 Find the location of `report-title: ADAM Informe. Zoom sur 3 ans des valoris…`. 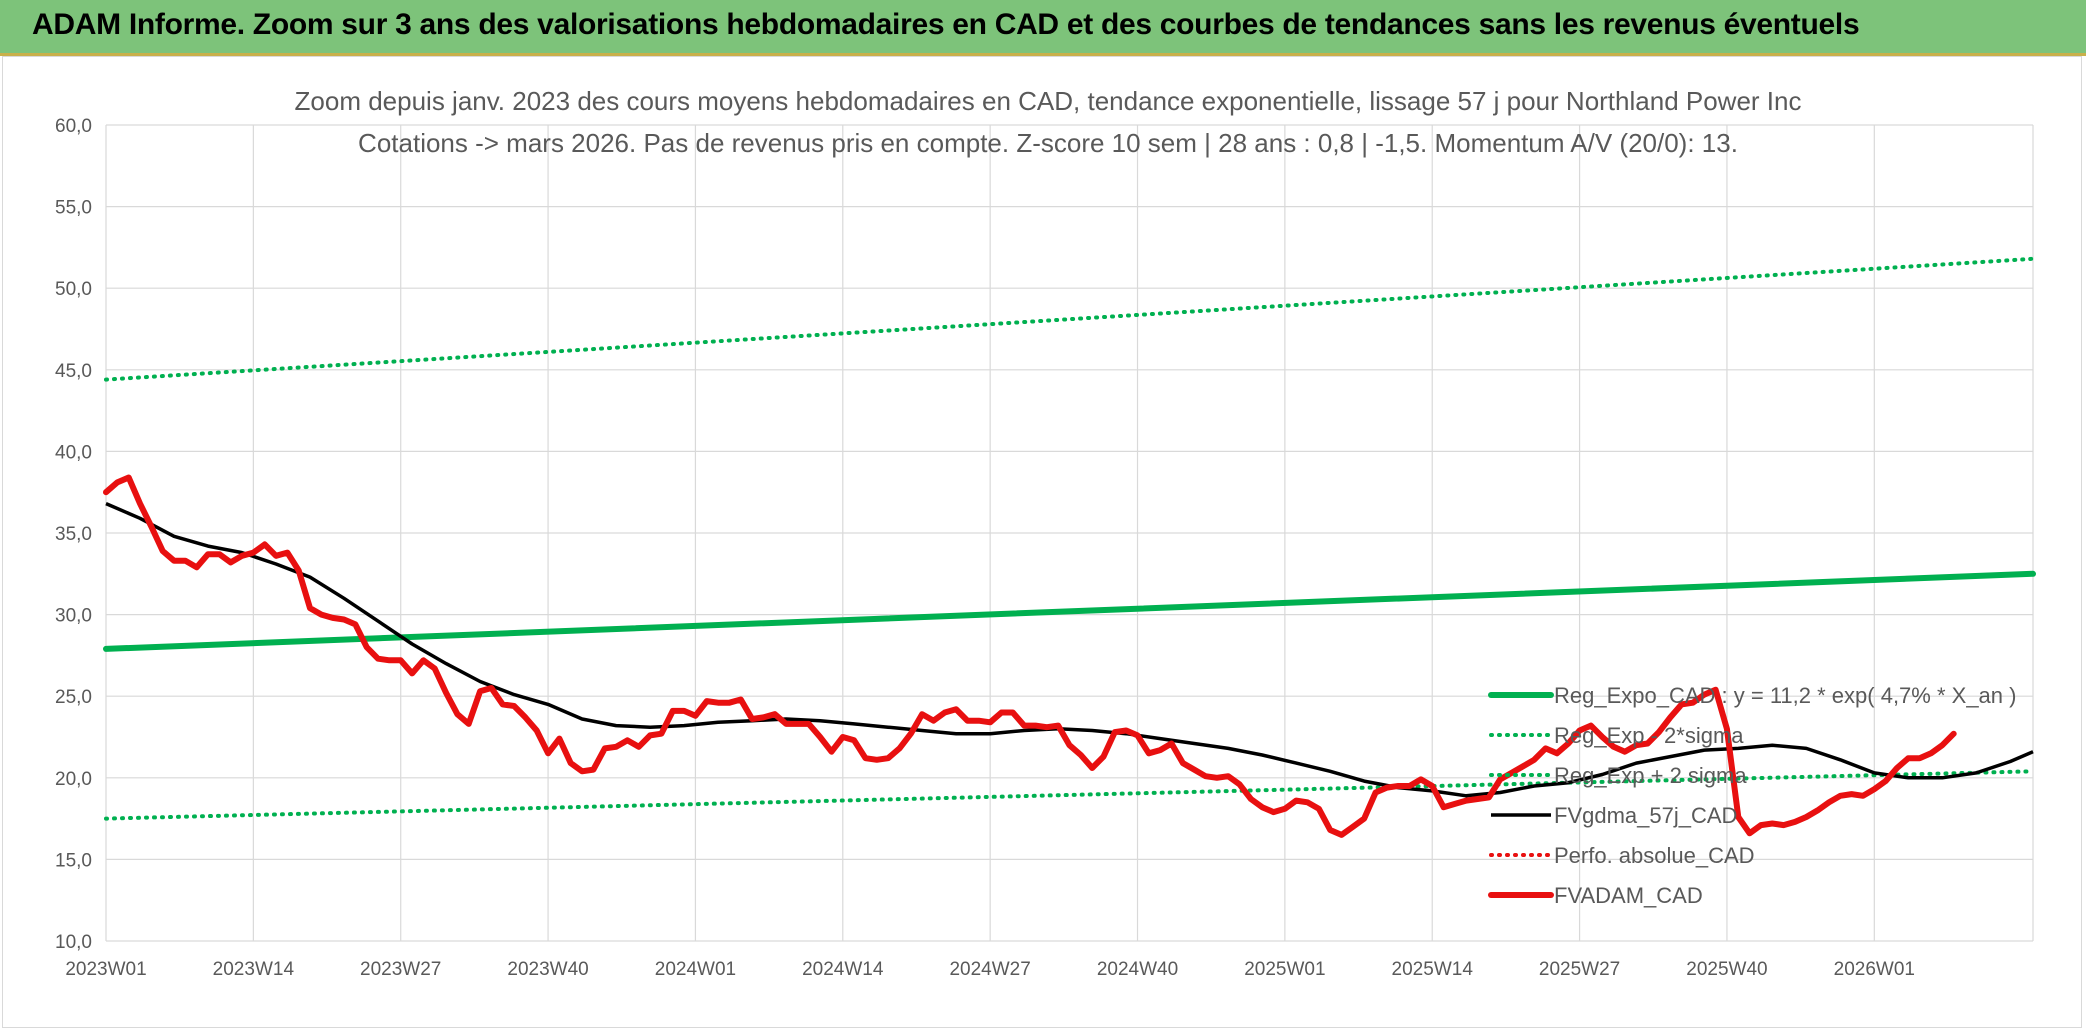

report-title: ADAM Informe. Zoom sur 3 ans des valoris… is located at coordinates (946, 24).